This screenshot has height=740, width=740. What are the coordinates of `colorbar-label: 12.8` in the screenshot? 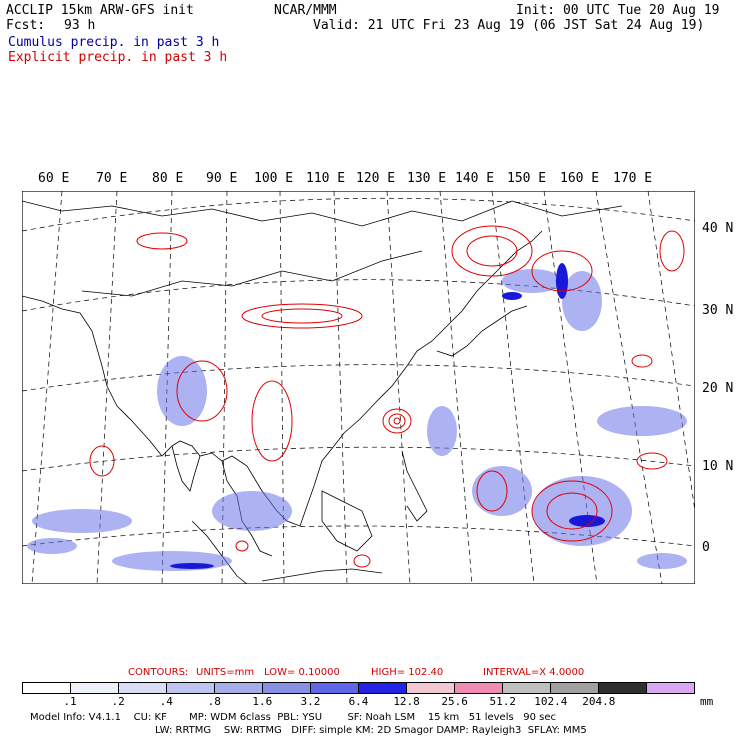 It's located at (406, 701).